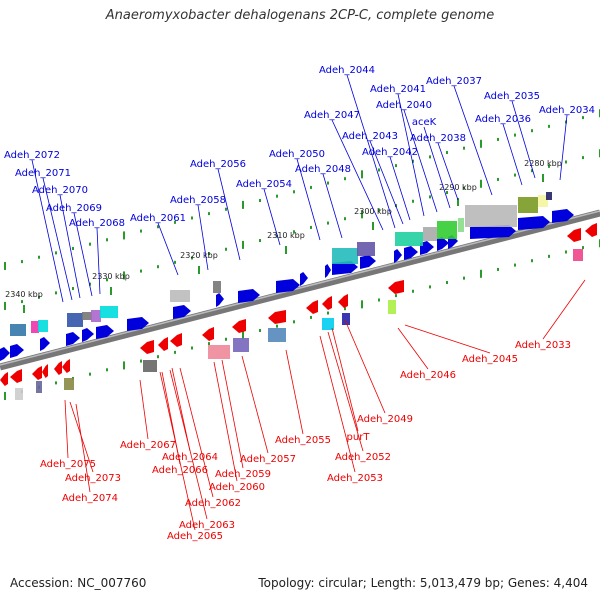 The image size is (600, 600). Describe the element at coordinates (213, 503) in the screenshot. I see `gene-label-reverse: Adeh_2062` at that location.